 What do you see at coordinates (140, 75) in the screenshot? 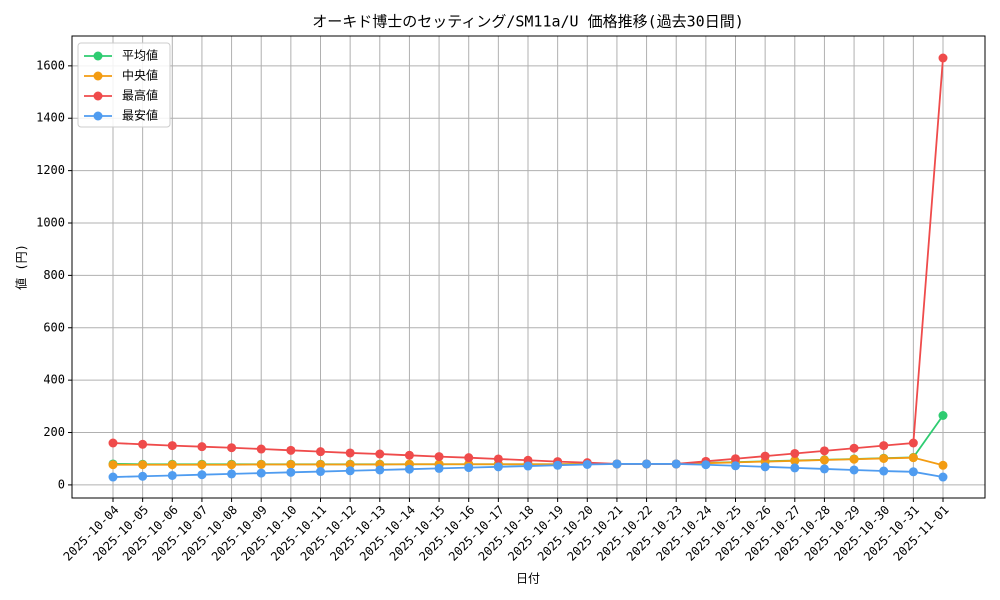
I see `legend-label: 中央値` at bounding box center [140, 75].